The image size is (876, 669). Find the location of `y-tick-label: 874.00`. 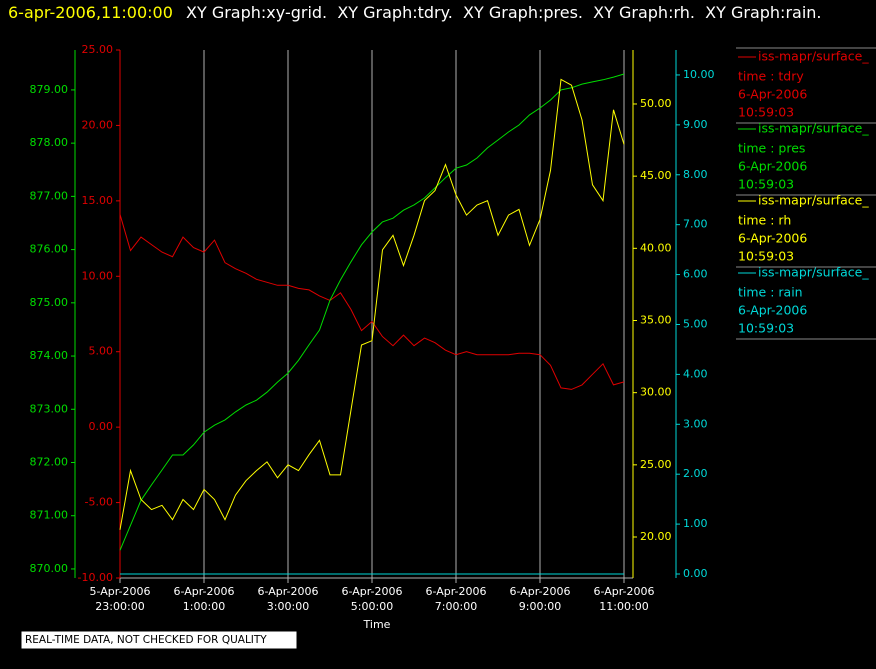

y-tick-label: 874.00 is located at coordinates (49, 355).